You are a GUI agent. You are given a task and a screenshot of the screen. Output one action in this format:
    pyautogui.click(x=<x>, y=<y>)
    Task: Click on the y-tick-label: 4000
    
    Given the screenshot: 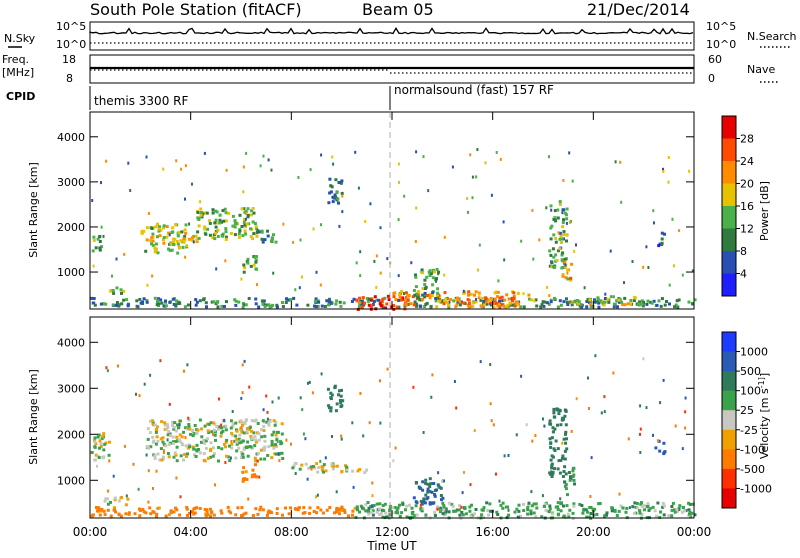 What is the action you would take?
    pyautogui.click(x=71, y=342)
    